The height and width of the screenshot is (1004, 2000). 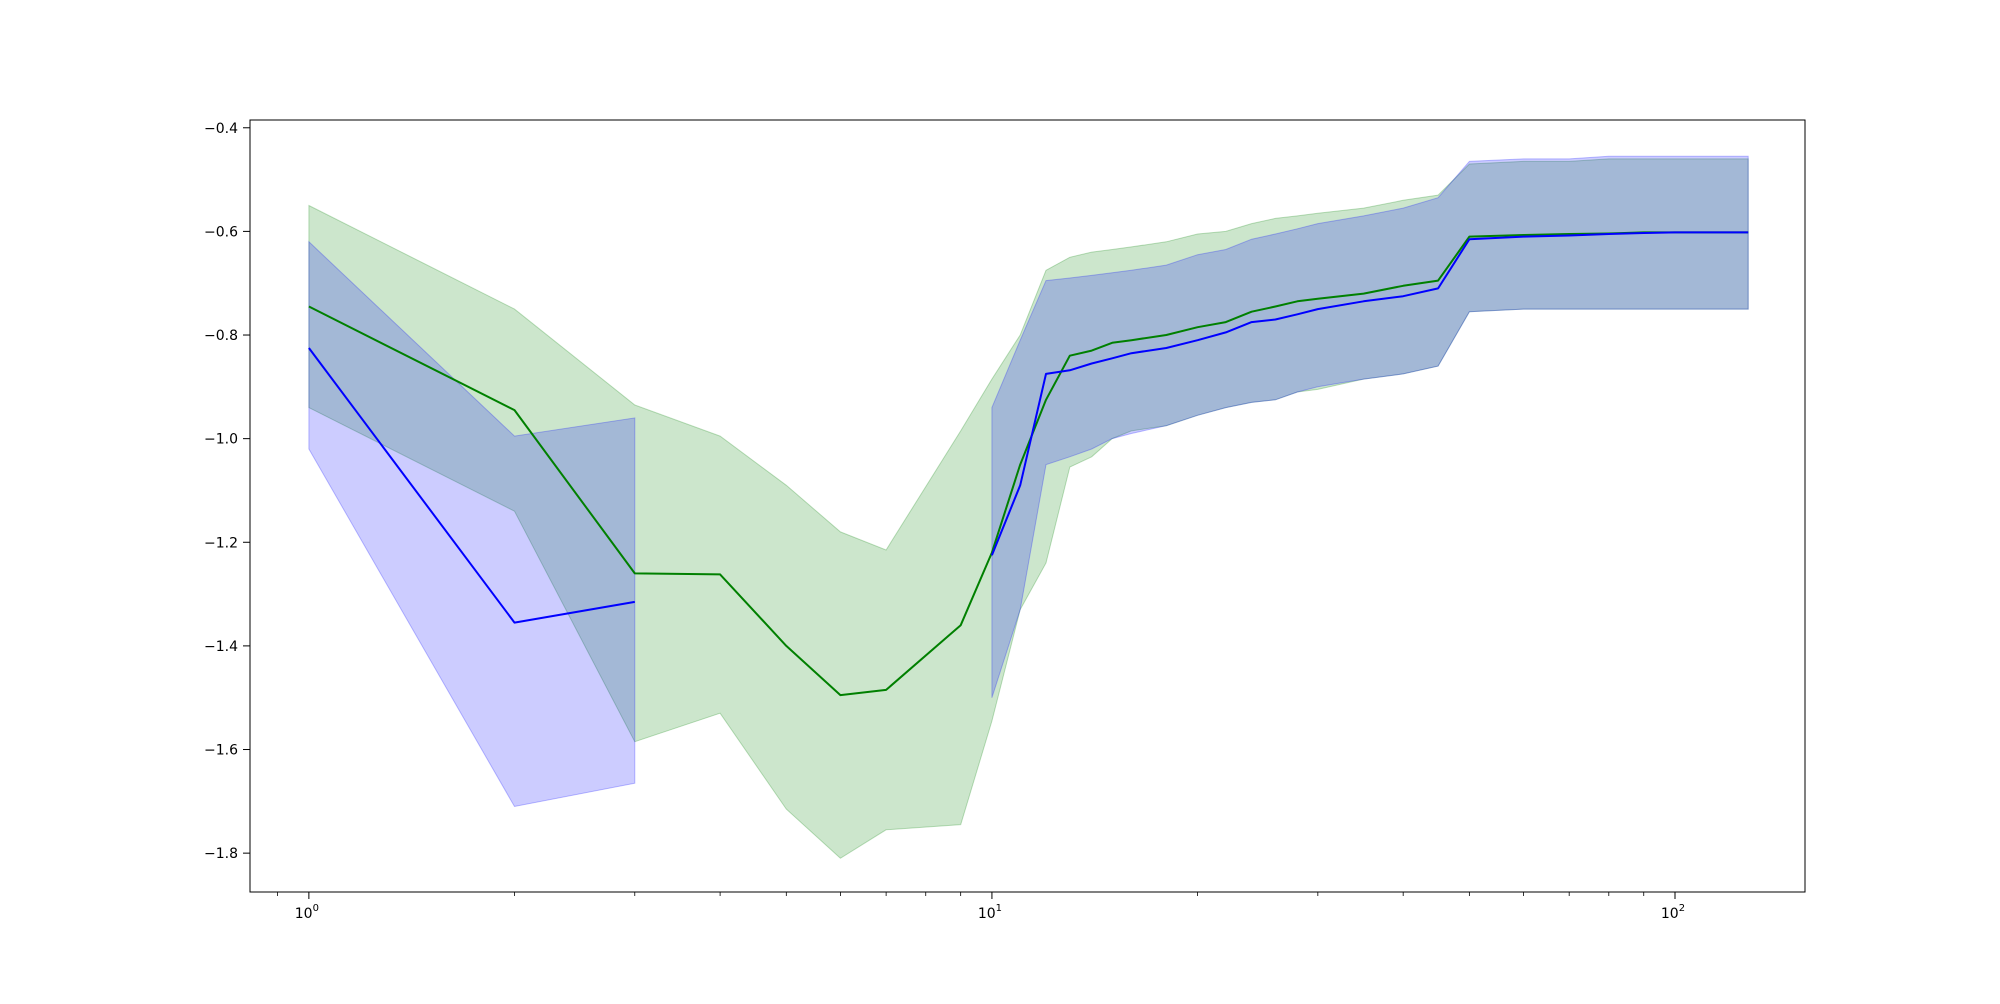 What do you see at coordinates (221, 336) in the screenshot?
I see `y-tick-label: −0.8` at bounding box center [221, 336].